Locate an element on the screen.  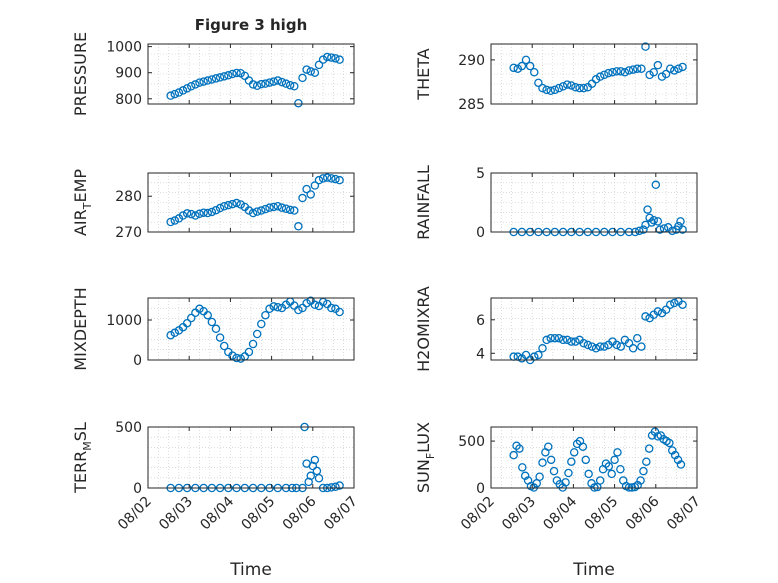
y-axis-label: AIRTEMP is located at coordinates (82, 202).